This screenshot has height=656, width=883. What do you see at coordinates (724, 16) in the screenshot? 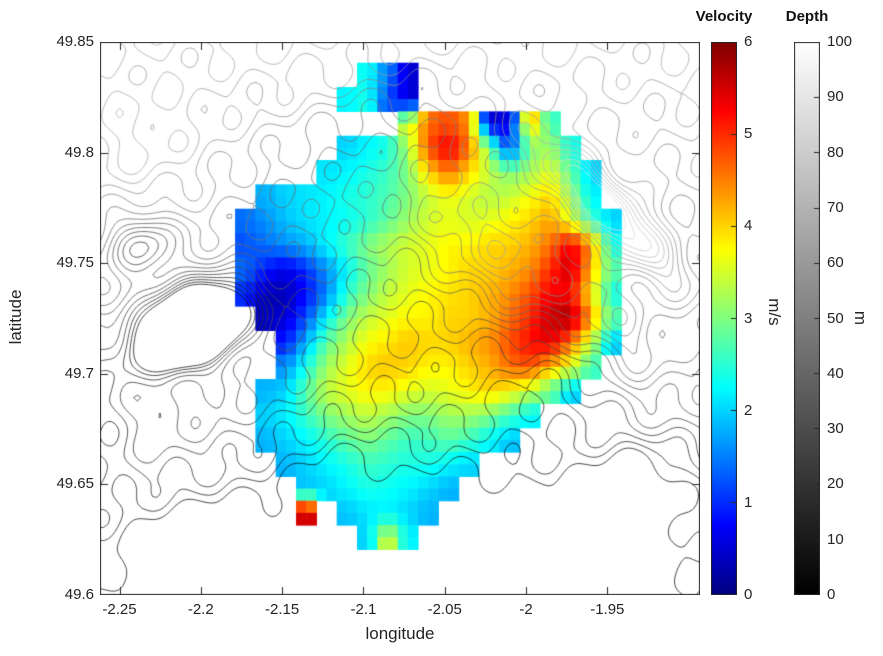
I see `velocity-colorbar-title: Velocity` at bounding box center [724, 16].